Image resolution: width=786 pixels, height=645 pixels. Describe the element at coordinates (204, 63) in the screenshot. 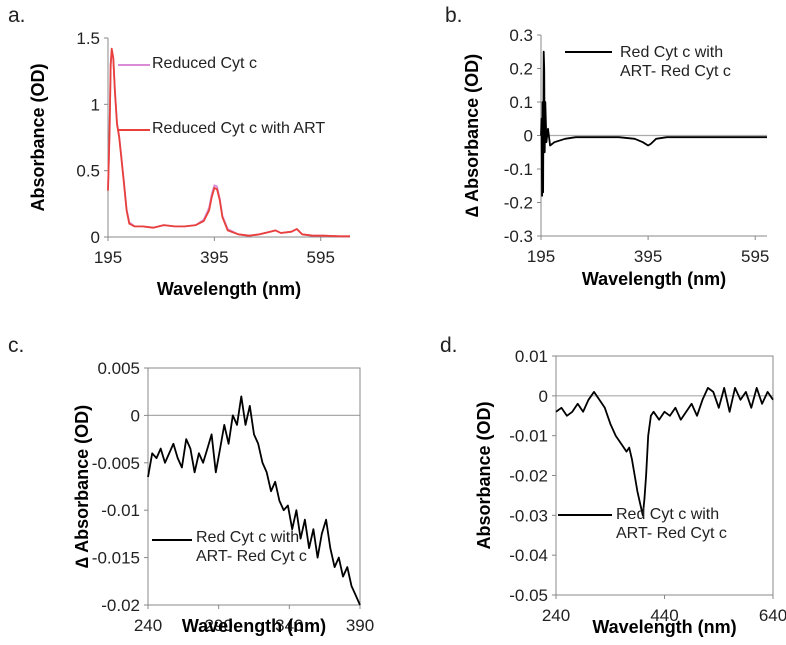

I see `legend-label: Reduced Cyt c` at that location.